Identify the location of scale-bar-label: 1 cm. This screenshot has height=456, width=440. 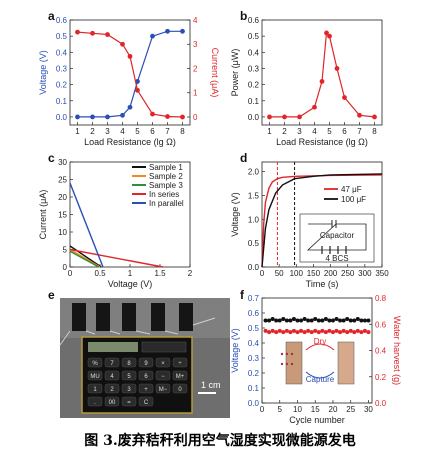
(211, 385).